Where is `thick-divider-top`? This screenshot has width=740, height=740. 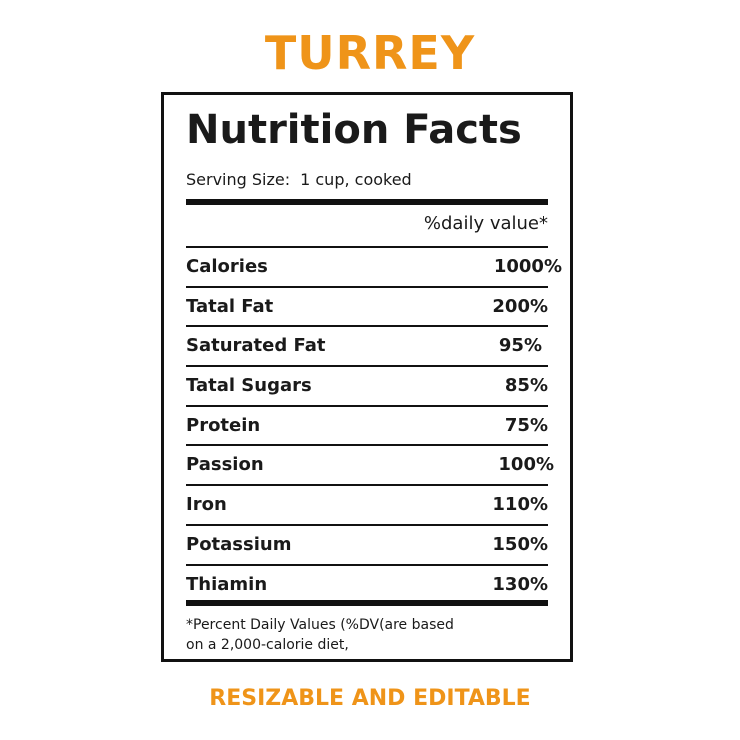
thick-divider-top is located at coordinates (367, 202).